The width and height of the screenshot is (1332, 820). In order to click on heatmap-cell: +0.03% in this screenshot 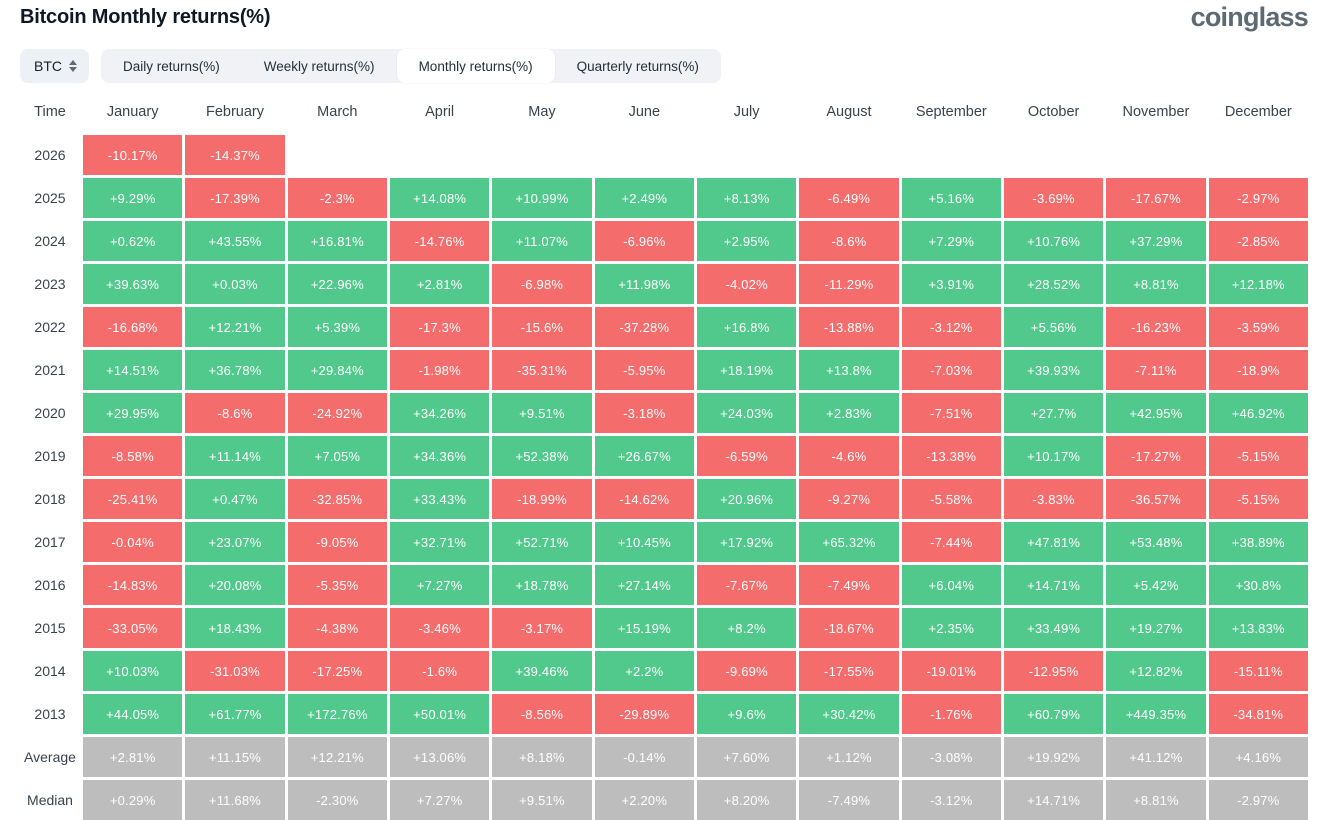, I will do `click(235, 284)`.